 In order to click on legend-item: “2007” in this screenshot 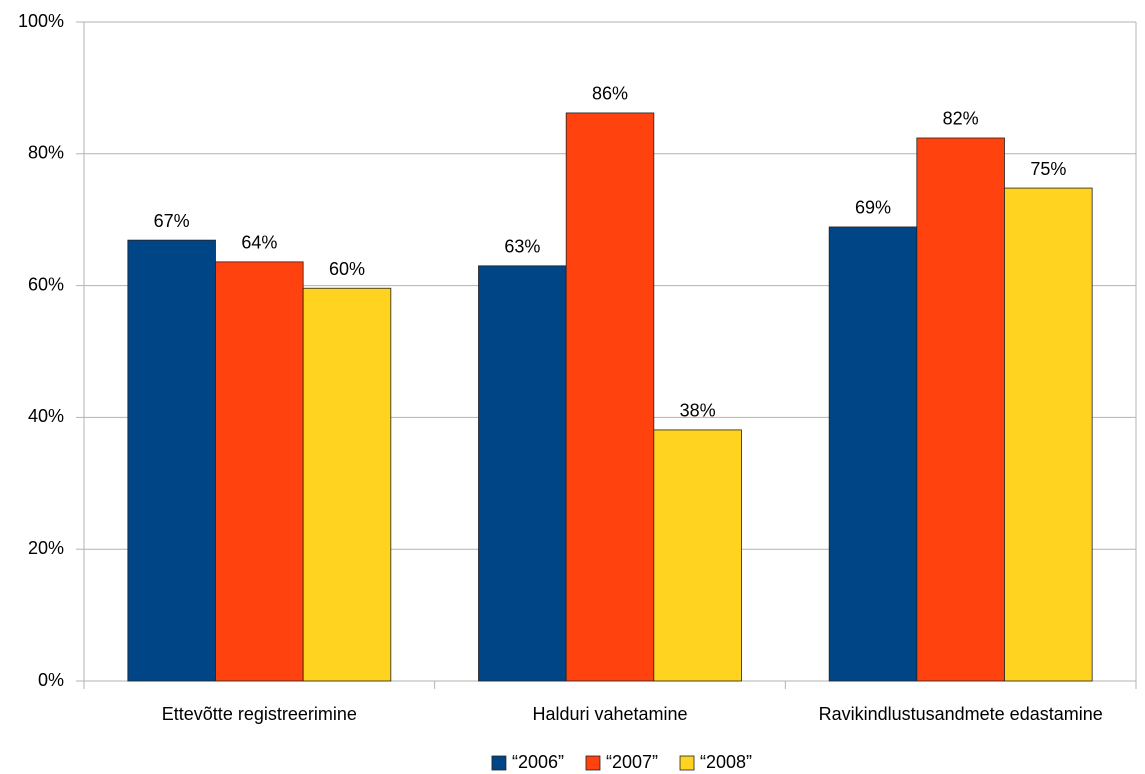, I will do `click(621, 762)`.